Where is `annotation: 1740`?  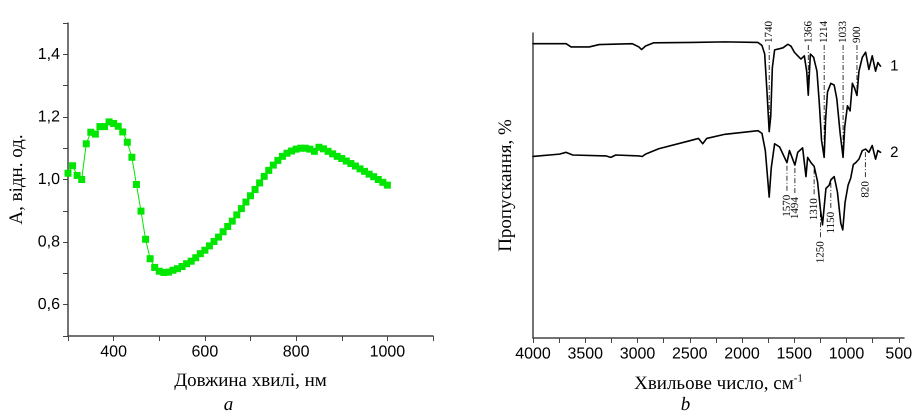 annotation: 1740 is located at coordinates (769, 31).